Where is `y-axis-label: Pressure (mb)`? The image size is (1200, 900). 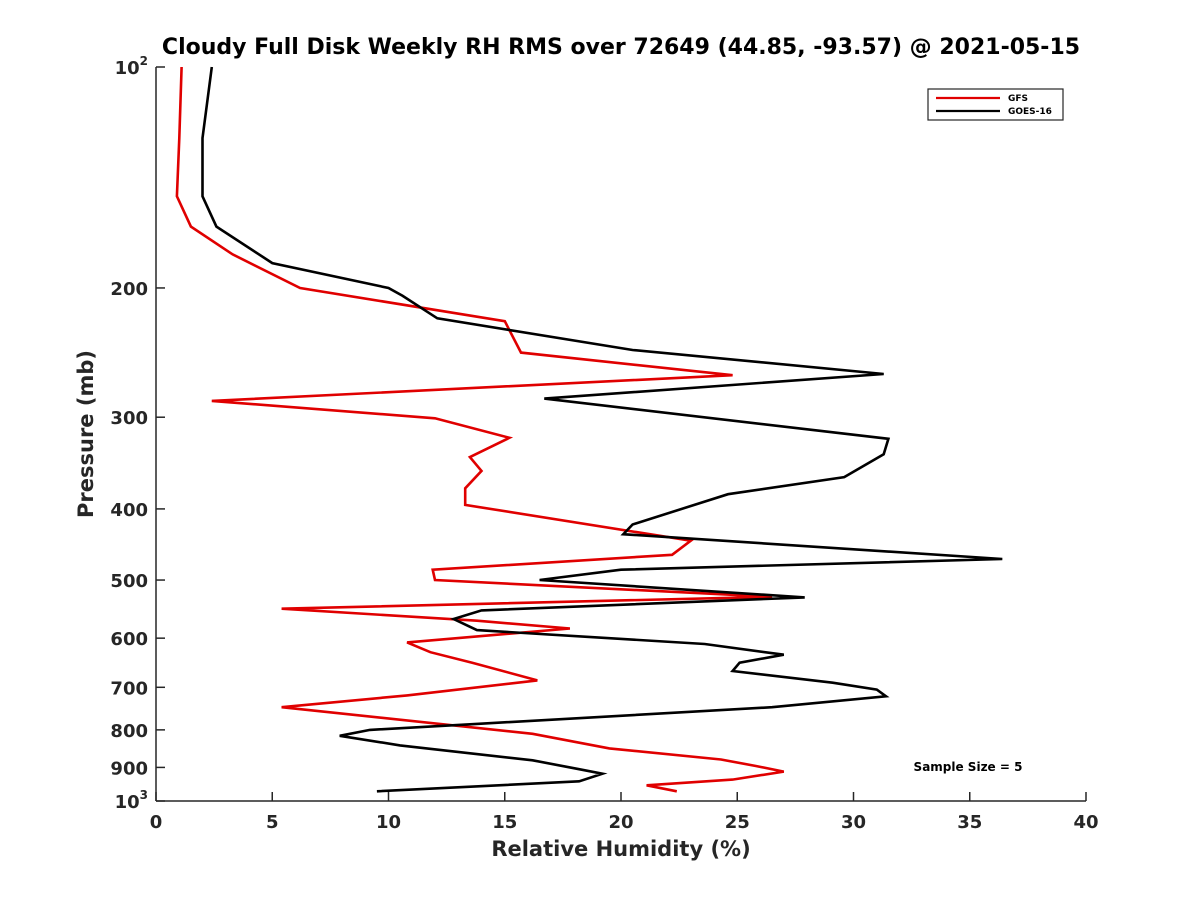 y-axis-label: Pressure (mb) is located at coordinates (86, 434).